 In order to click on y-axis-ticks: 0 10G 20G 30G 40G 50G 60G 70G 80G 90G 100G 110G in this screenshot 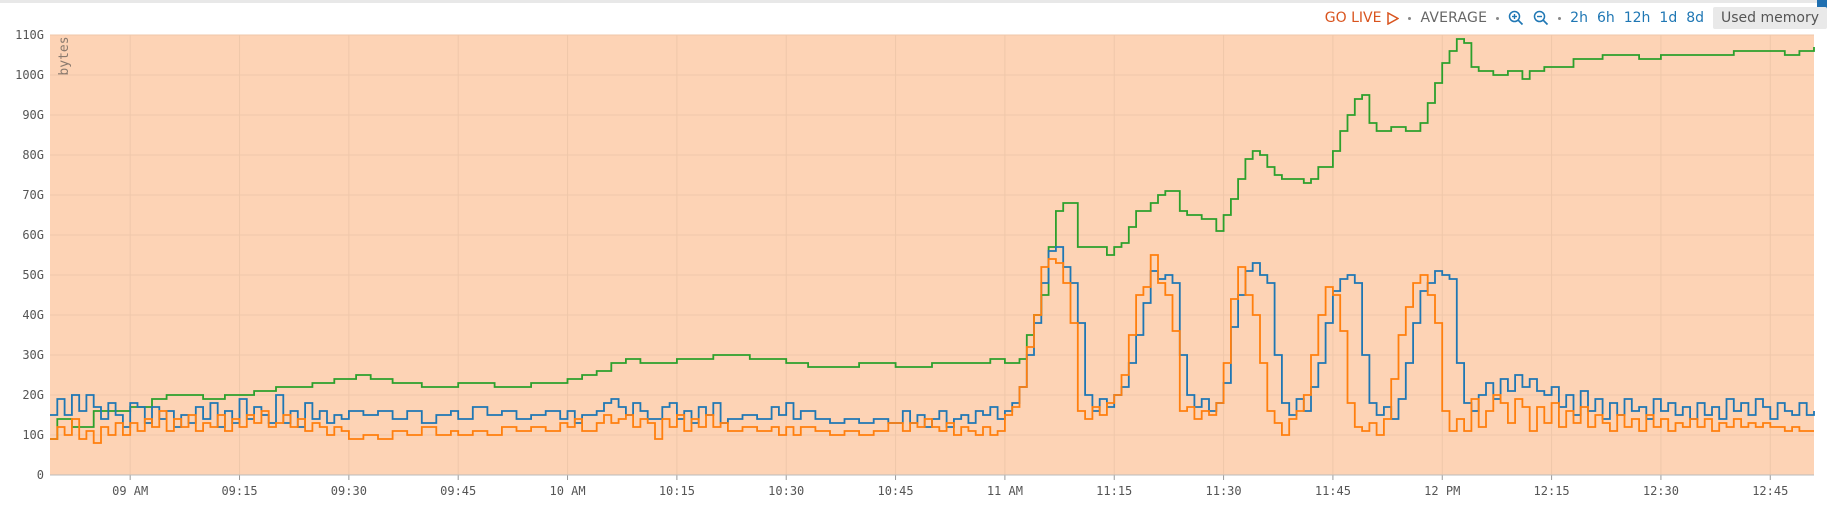, I will do `click(29, 255)`.